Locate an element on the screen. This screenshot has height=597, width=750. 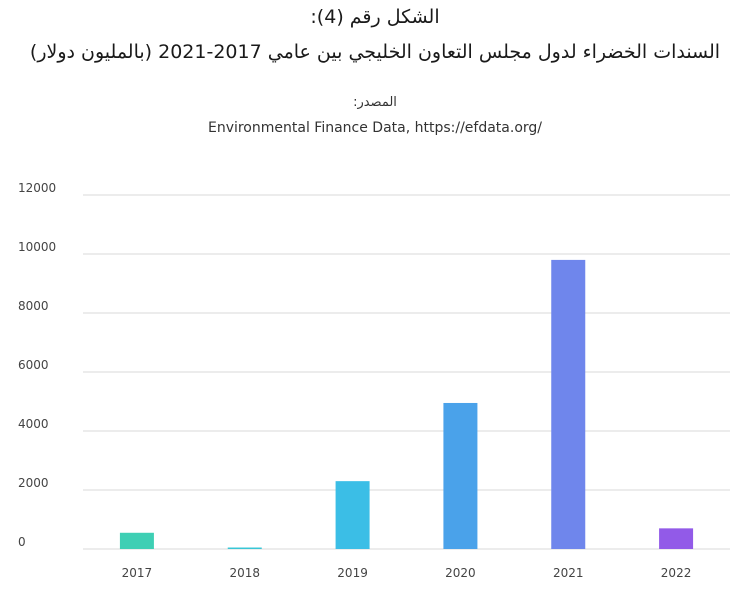
y-tick-label: 6000 is located at coordinates (33, 365).